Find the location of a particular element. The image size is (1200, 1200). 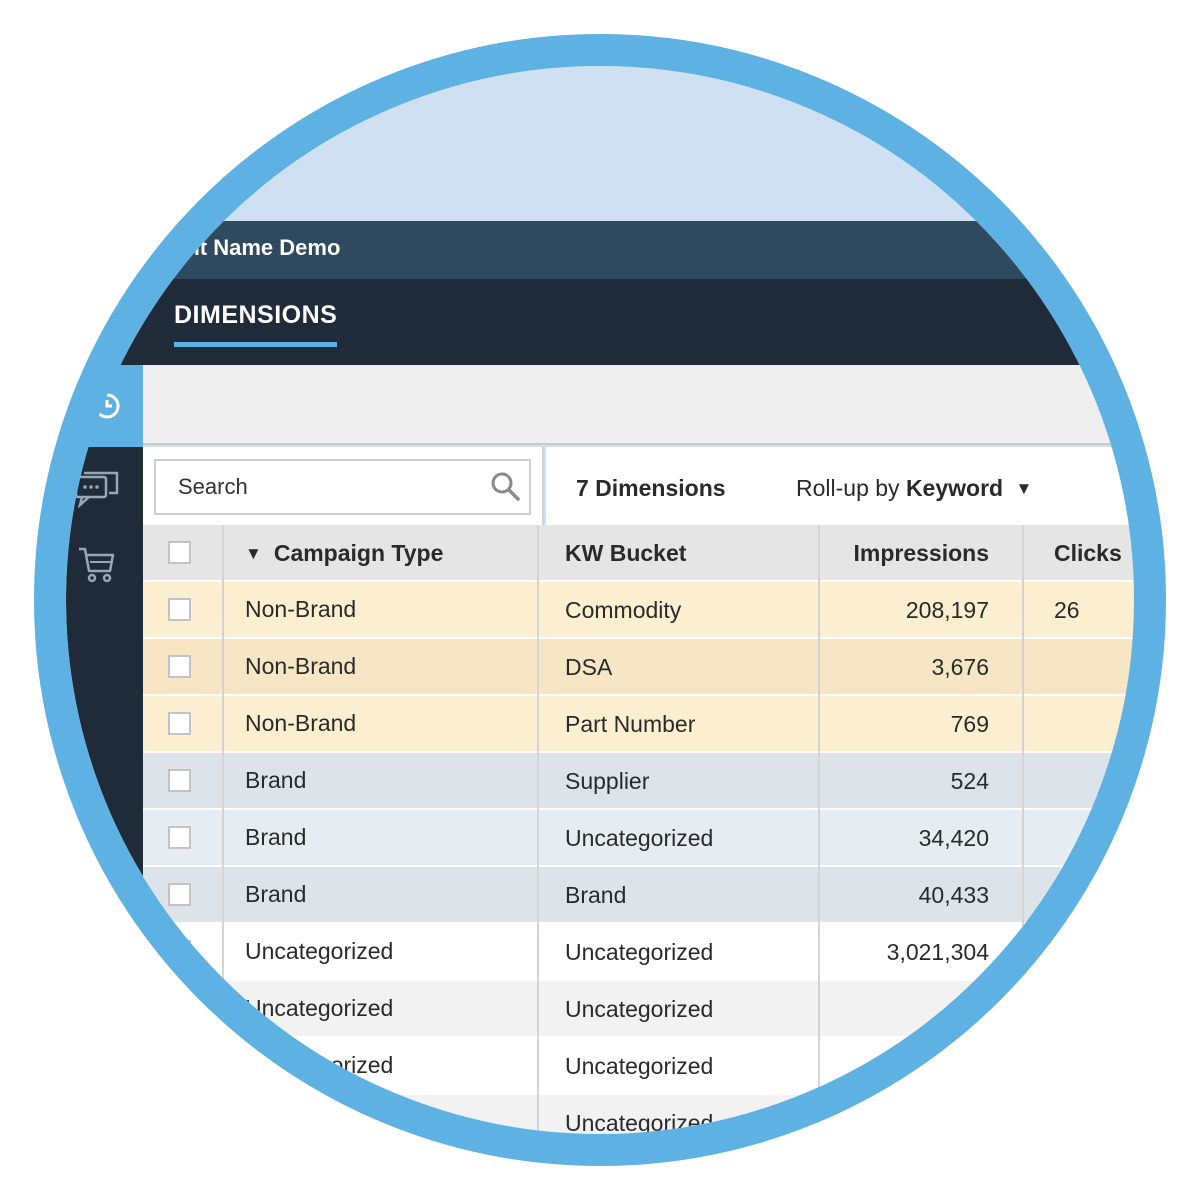

nav-bar: DIMENSIONS is located at coordinates (600, 322).